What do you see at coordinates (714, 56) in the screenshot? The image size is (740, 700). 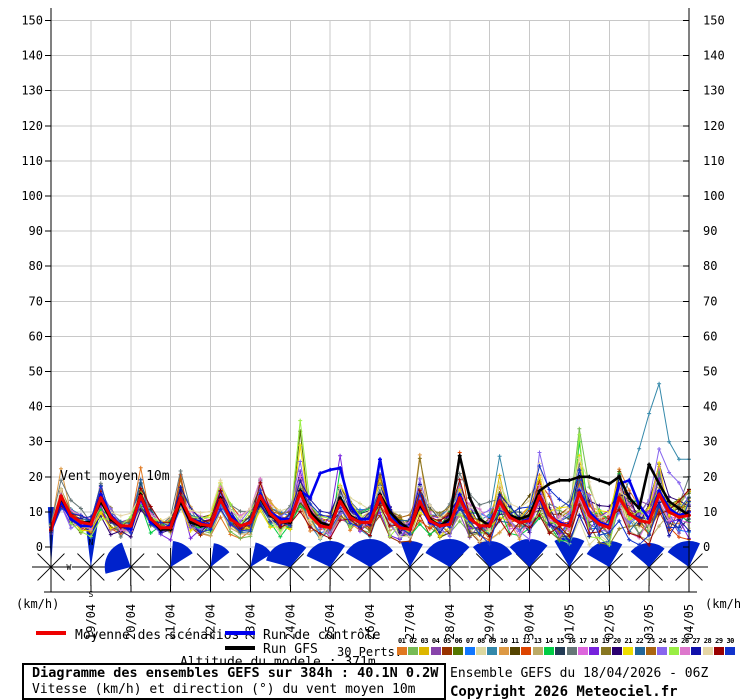 I see `y-tick-label-right: 140` at bounding box center [714, 56].